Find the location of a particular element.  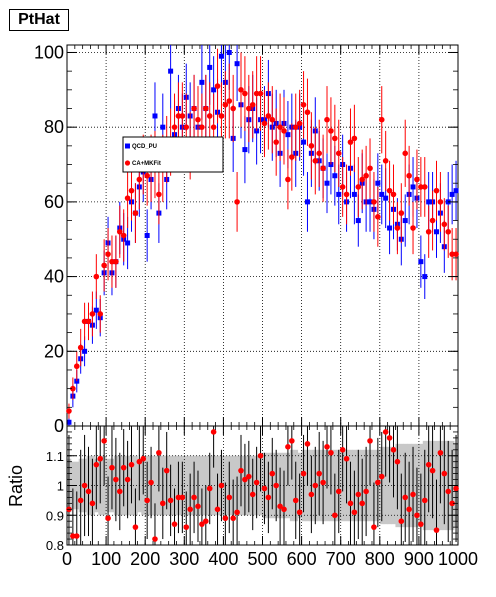

x-tick-label: 100 is located at coordinates (106, 559).